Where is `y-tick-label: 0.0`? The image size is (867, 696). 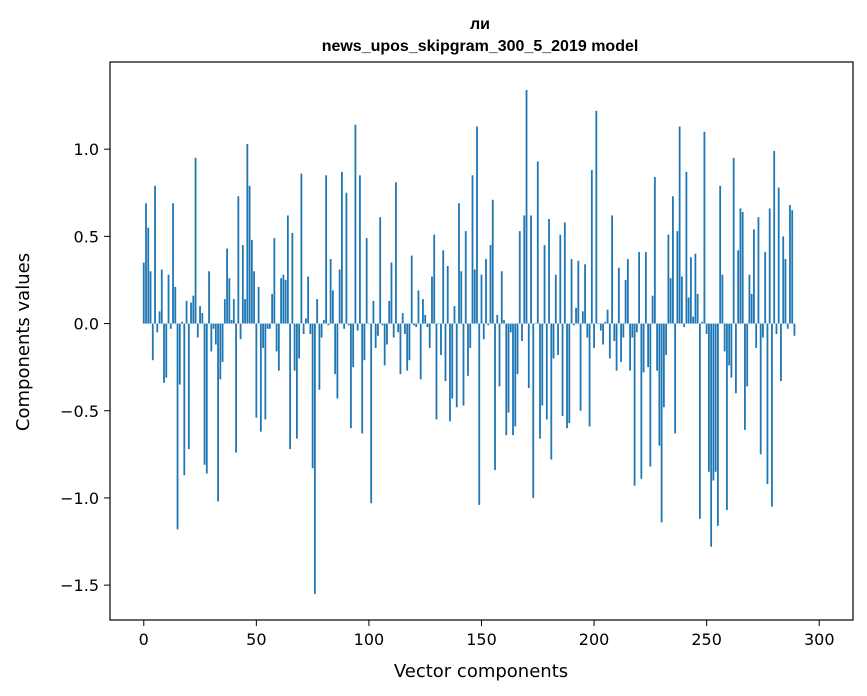 y-tick-label: 0.0 is located at coordinates (86, 324).